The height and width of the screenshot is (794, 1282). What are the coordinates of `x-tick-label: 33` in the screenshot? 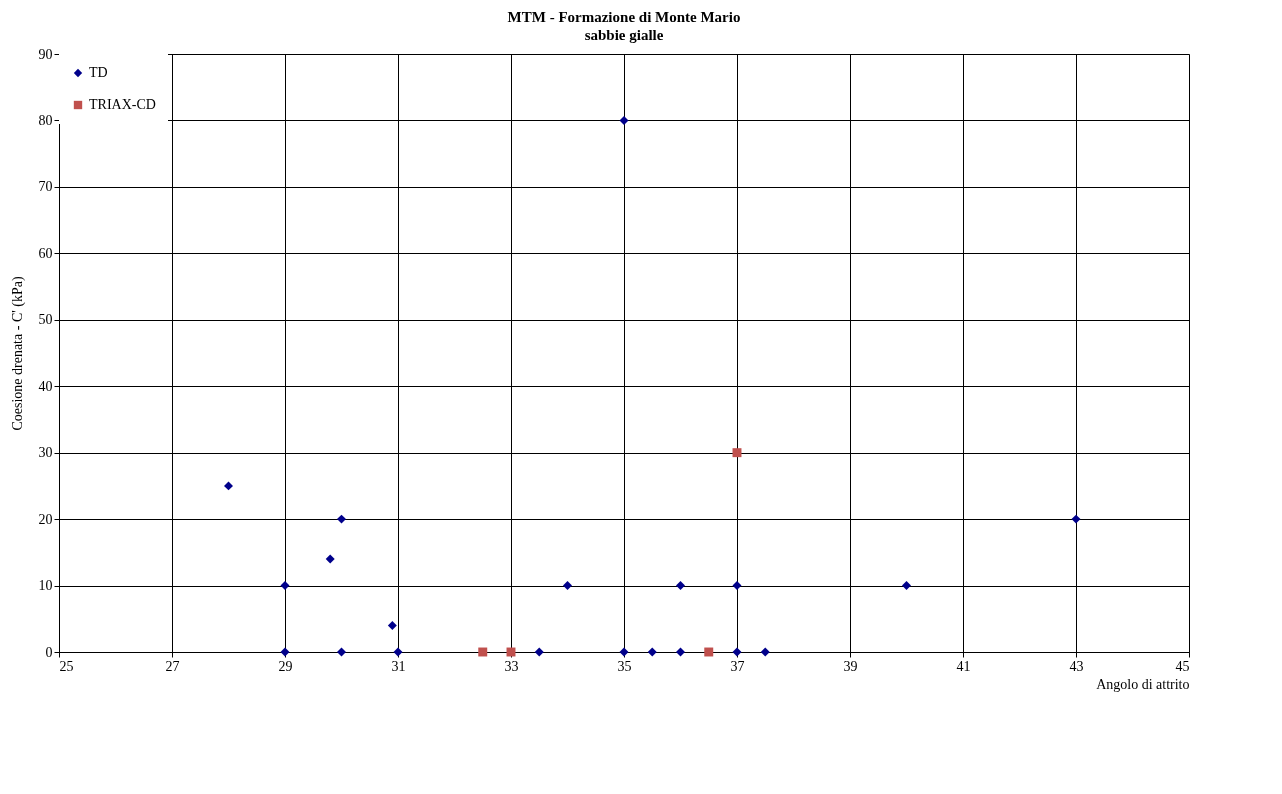 It's located at (511, 666).